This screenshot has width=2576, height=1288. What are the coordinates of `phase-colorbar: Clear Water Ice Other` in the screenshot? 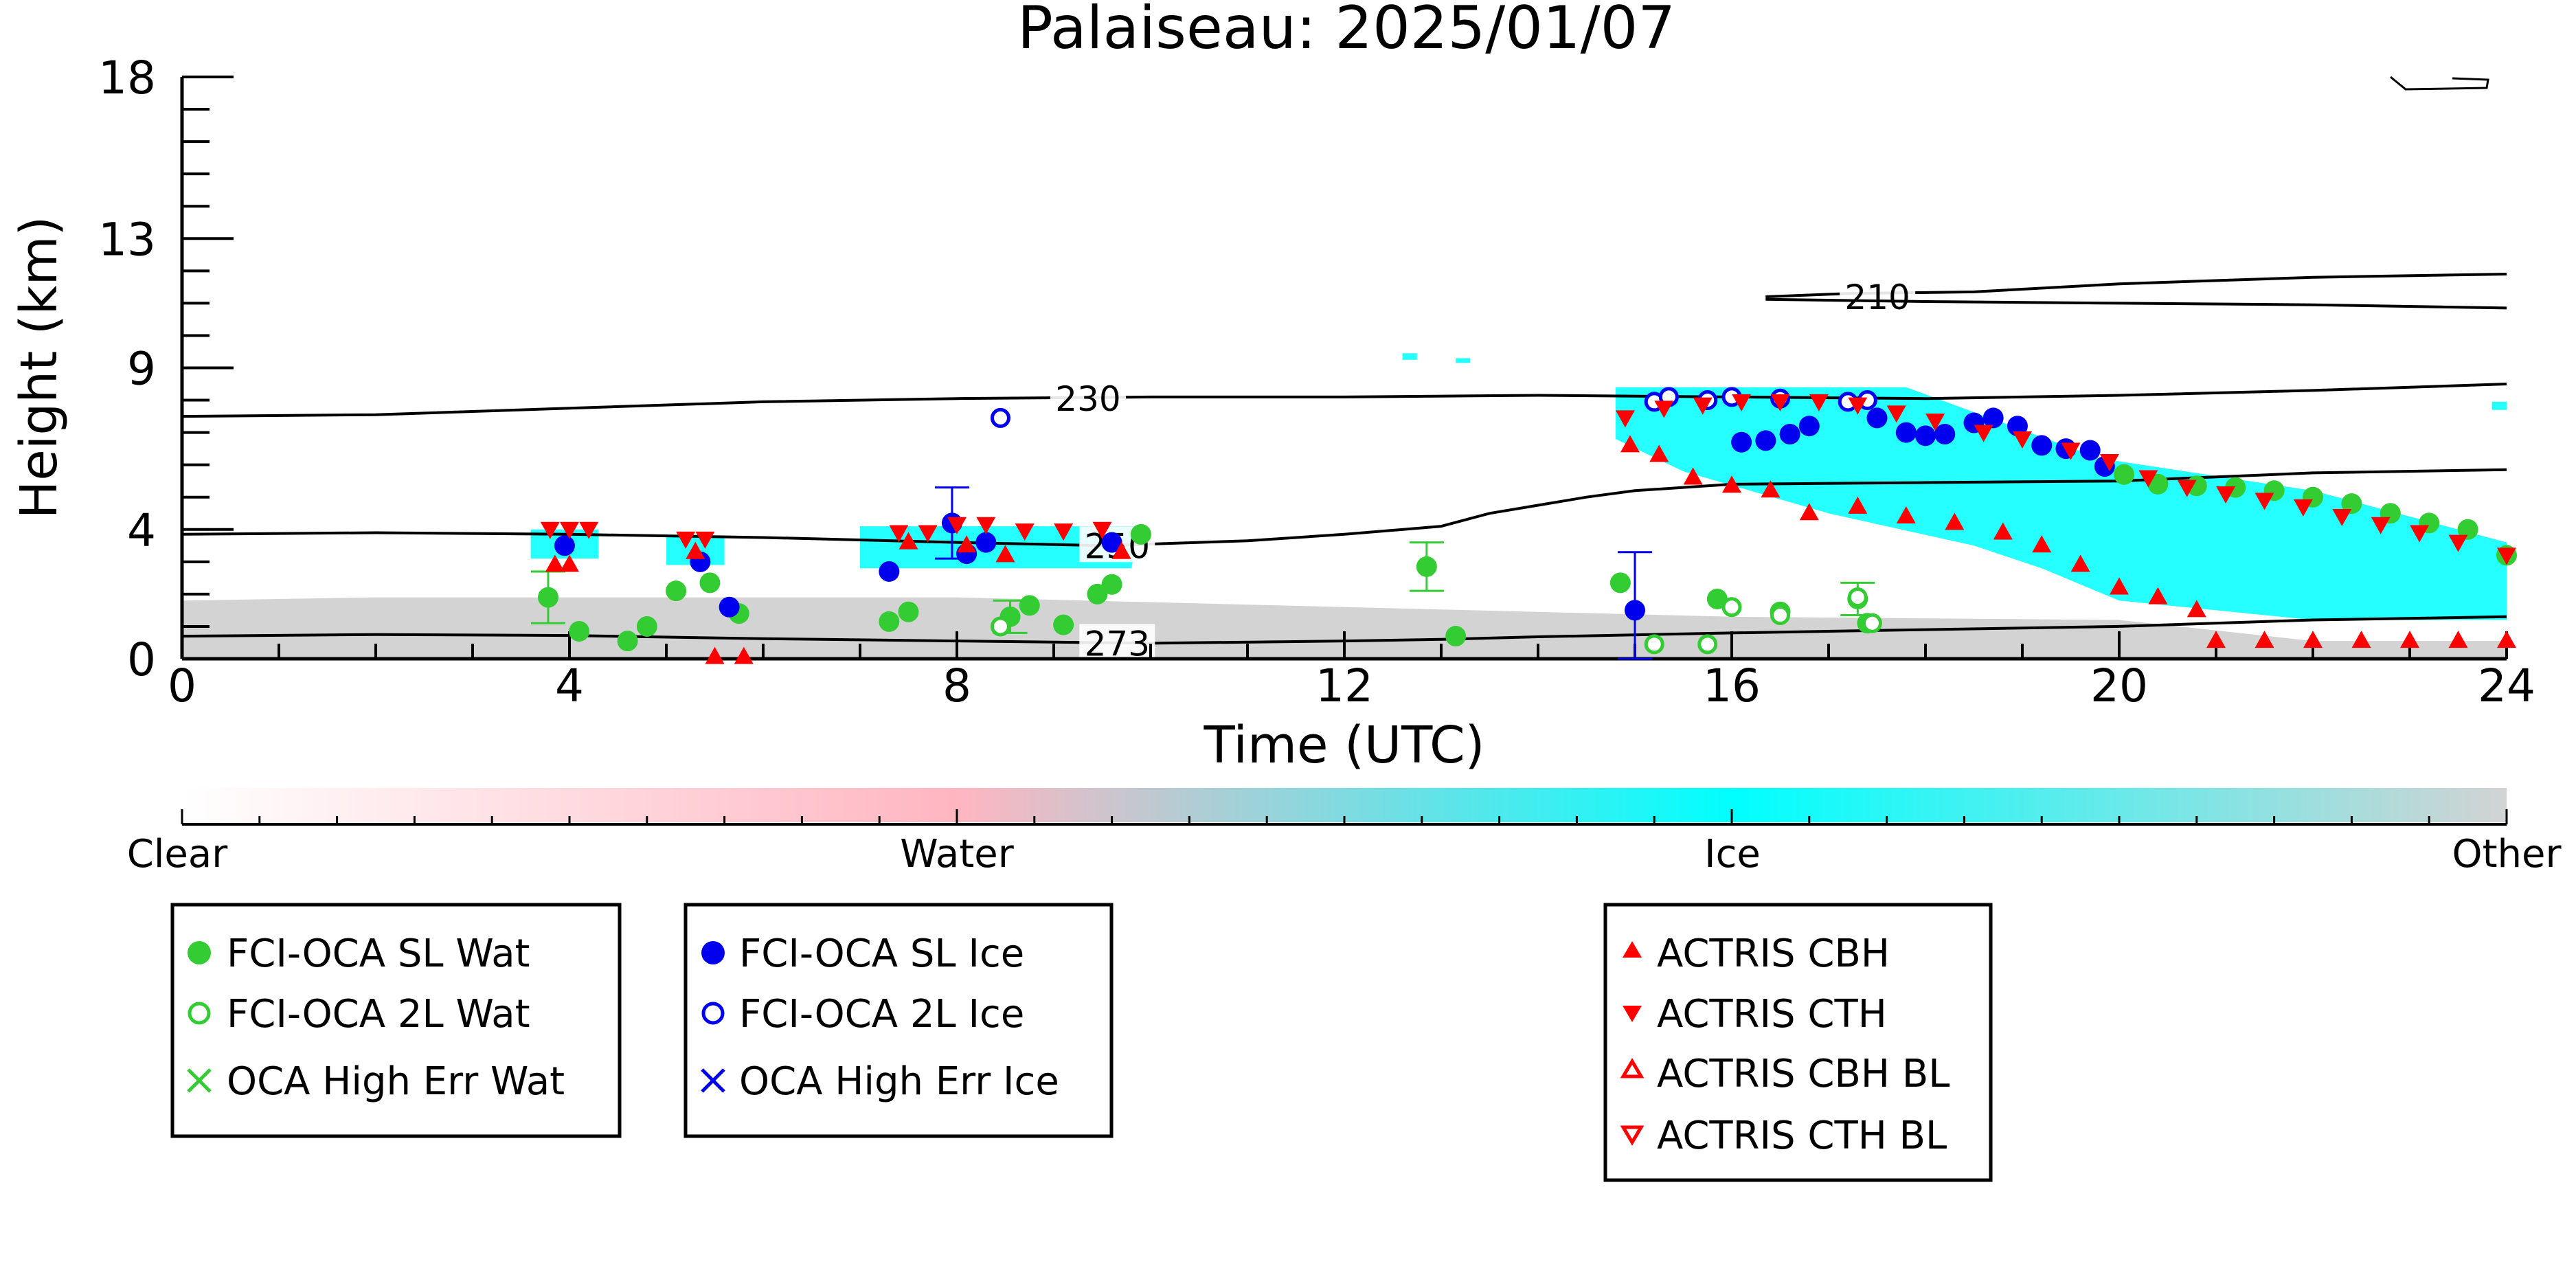 It's located at (1344, 832).